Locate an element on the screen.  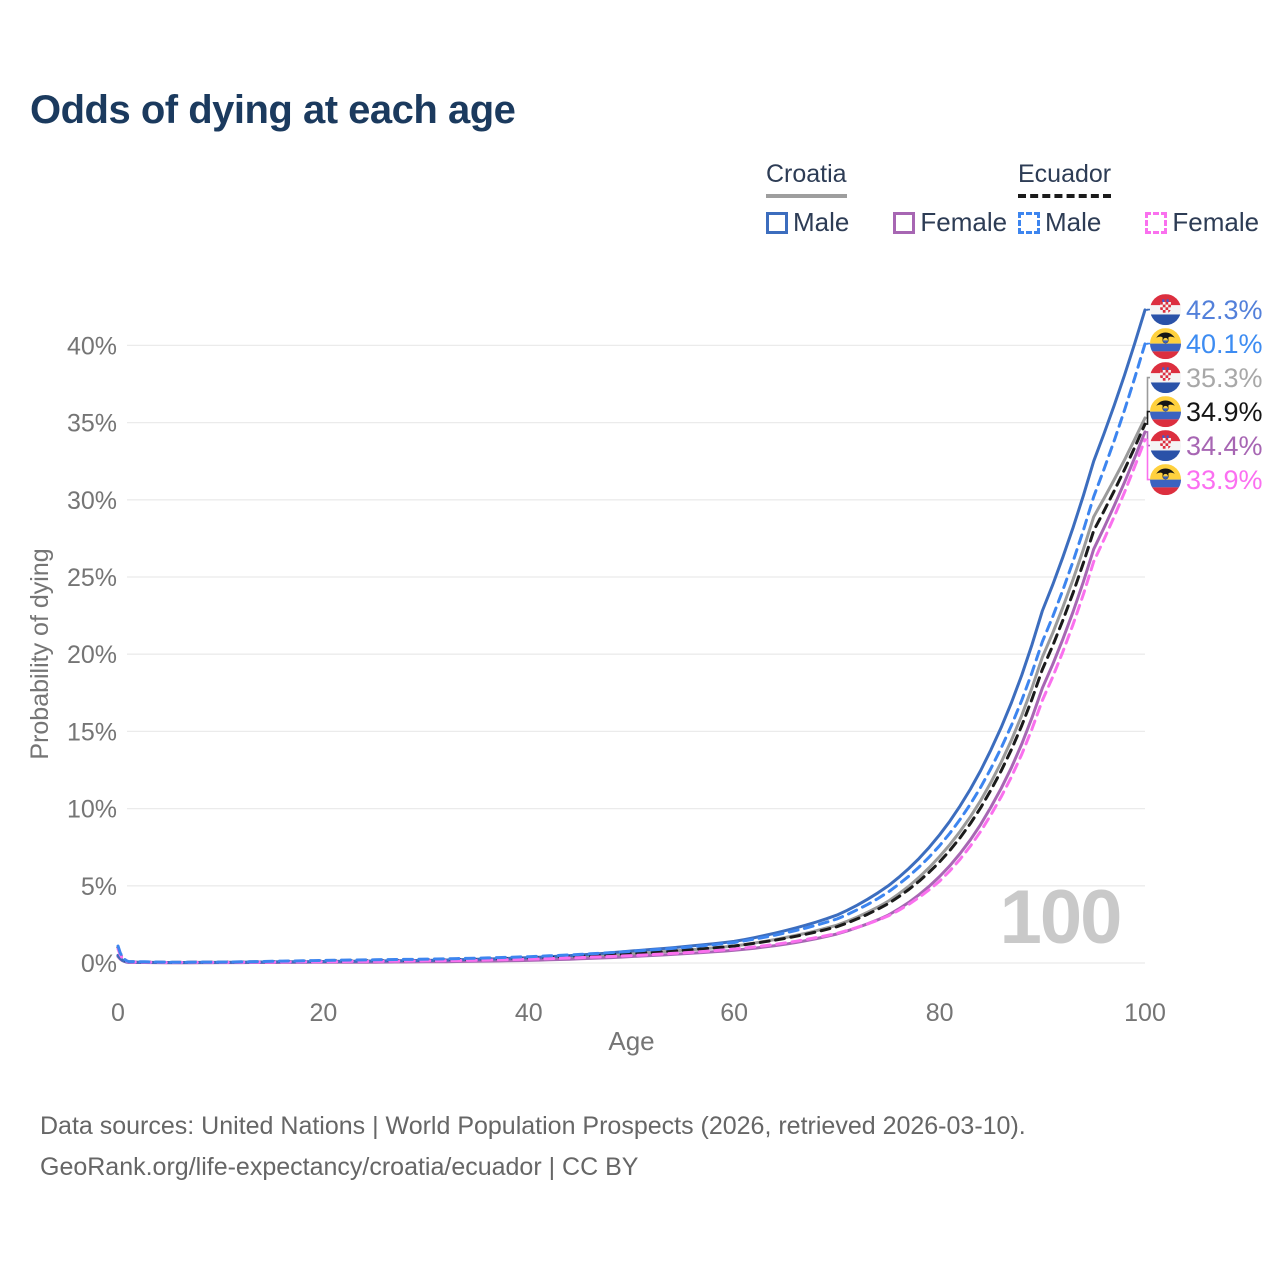
leader-line-ecuador-total is located at coordinates (1147, 417).